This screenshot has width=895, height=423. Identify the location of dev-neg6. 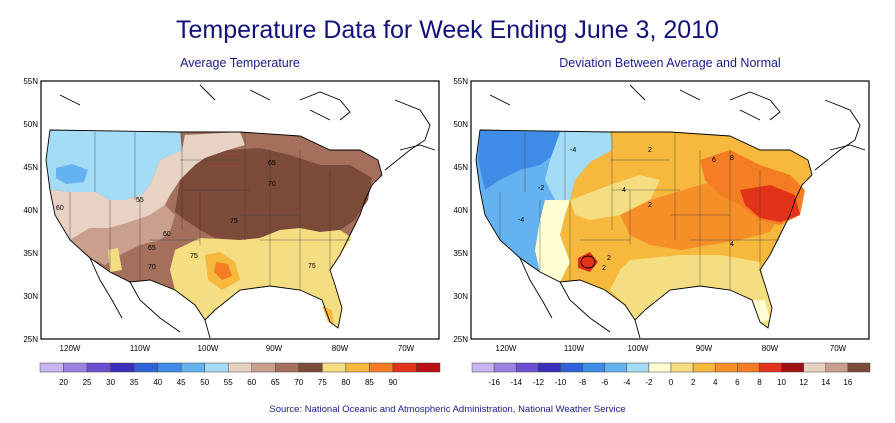
(519, 160).